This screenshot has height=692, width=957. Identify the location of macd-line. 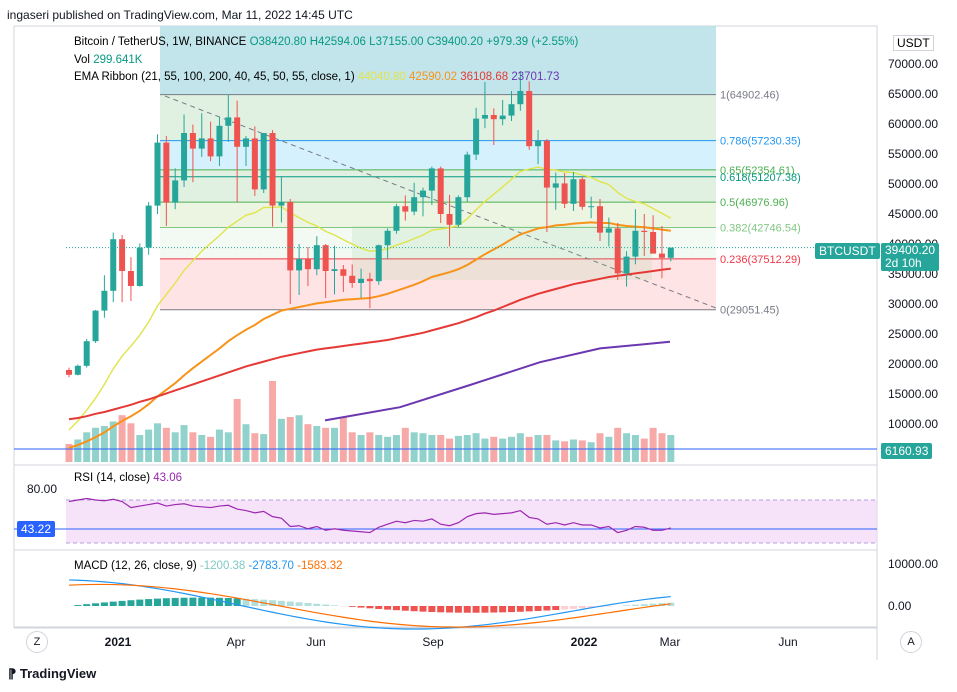
(369, 604).